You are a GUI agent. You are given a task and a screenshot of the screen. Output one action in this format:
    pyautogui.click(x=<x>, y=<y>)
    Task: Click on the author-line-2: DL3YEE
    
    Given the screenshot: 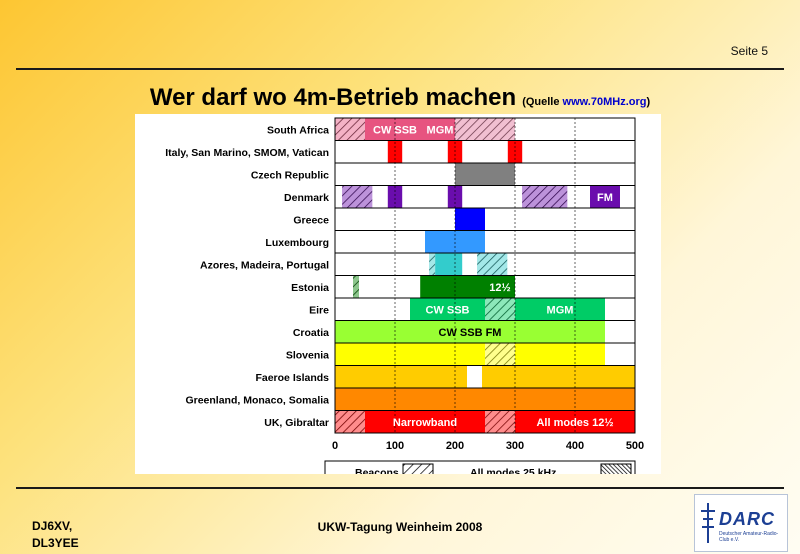 What is the action you would take?
    pyautogui.click(x=55, y=543)
    